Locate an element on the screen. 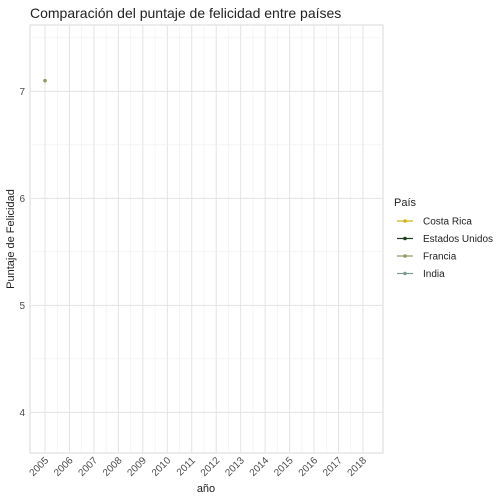 The width and height of the screenshot is (500, 500). legend-title: País is located at coordinates (405, 203).